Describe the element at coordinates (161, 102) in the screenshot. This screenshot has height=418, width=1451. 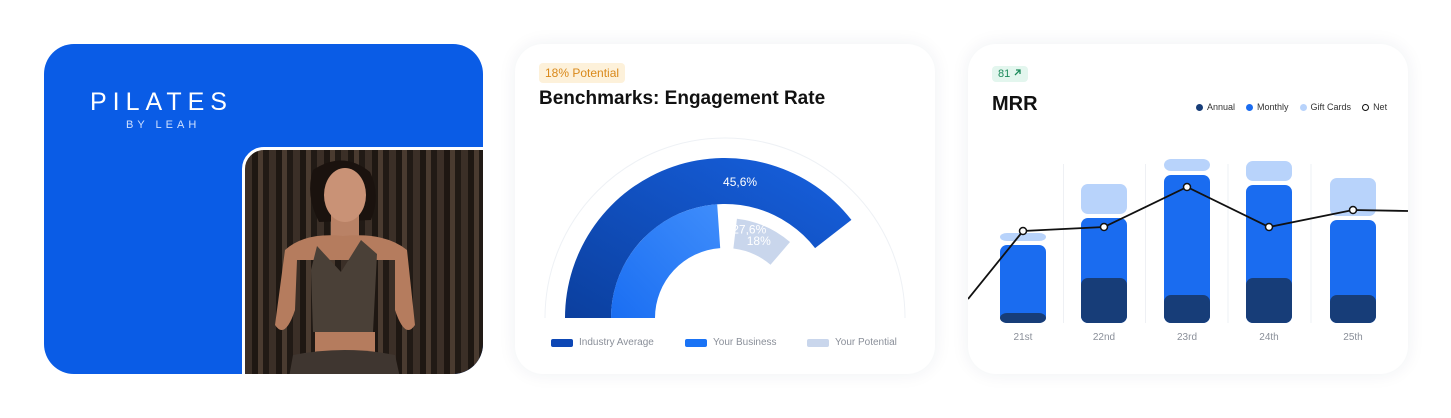
I see `brand-logo-name: PILATES` at that location.